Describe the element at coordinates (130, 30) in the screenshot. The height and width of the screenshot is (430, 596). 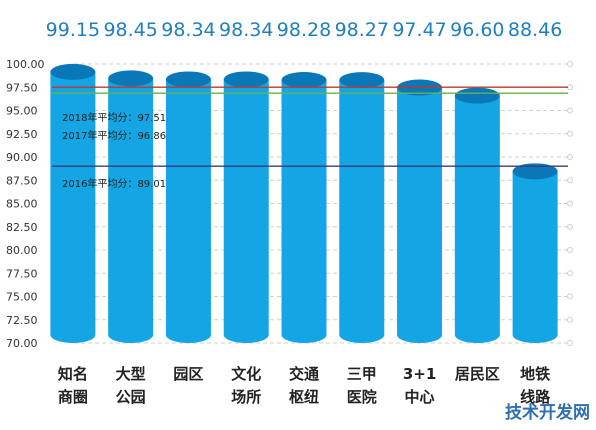
I see `value-label: 98.45` at that location.